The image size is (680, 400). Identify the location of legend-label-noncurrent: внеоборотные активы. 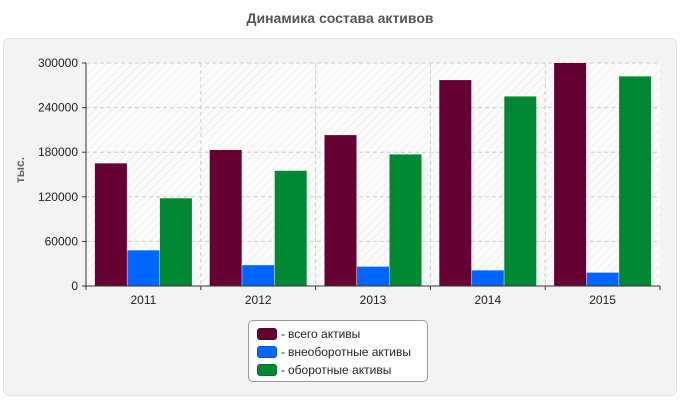
(349, 352).